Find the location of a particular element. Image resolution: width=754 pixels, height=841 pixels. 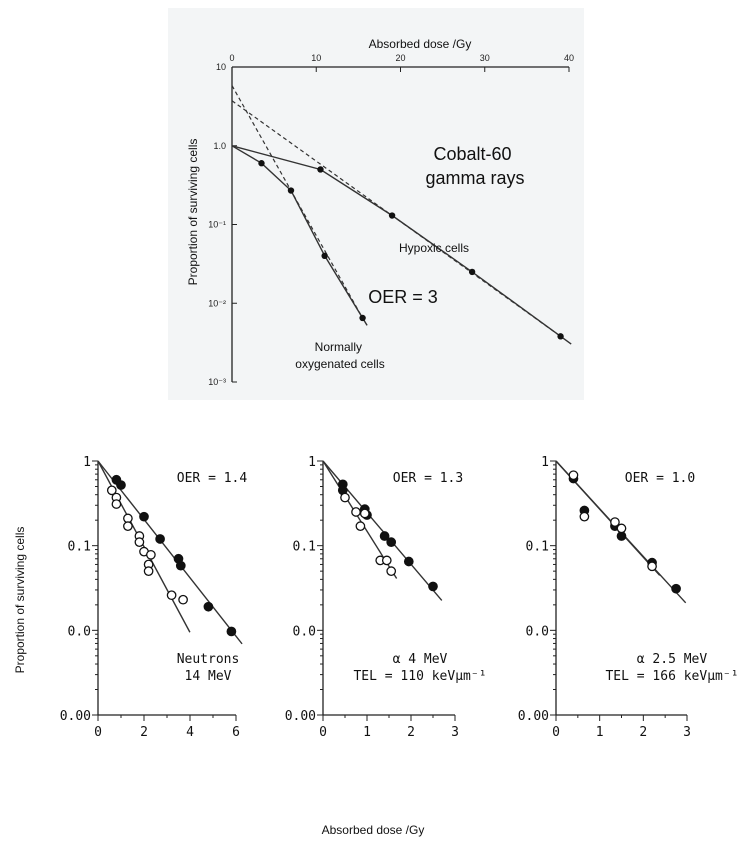

oer-annotation: OER = 1.4 is located at coordinates (212, 478).